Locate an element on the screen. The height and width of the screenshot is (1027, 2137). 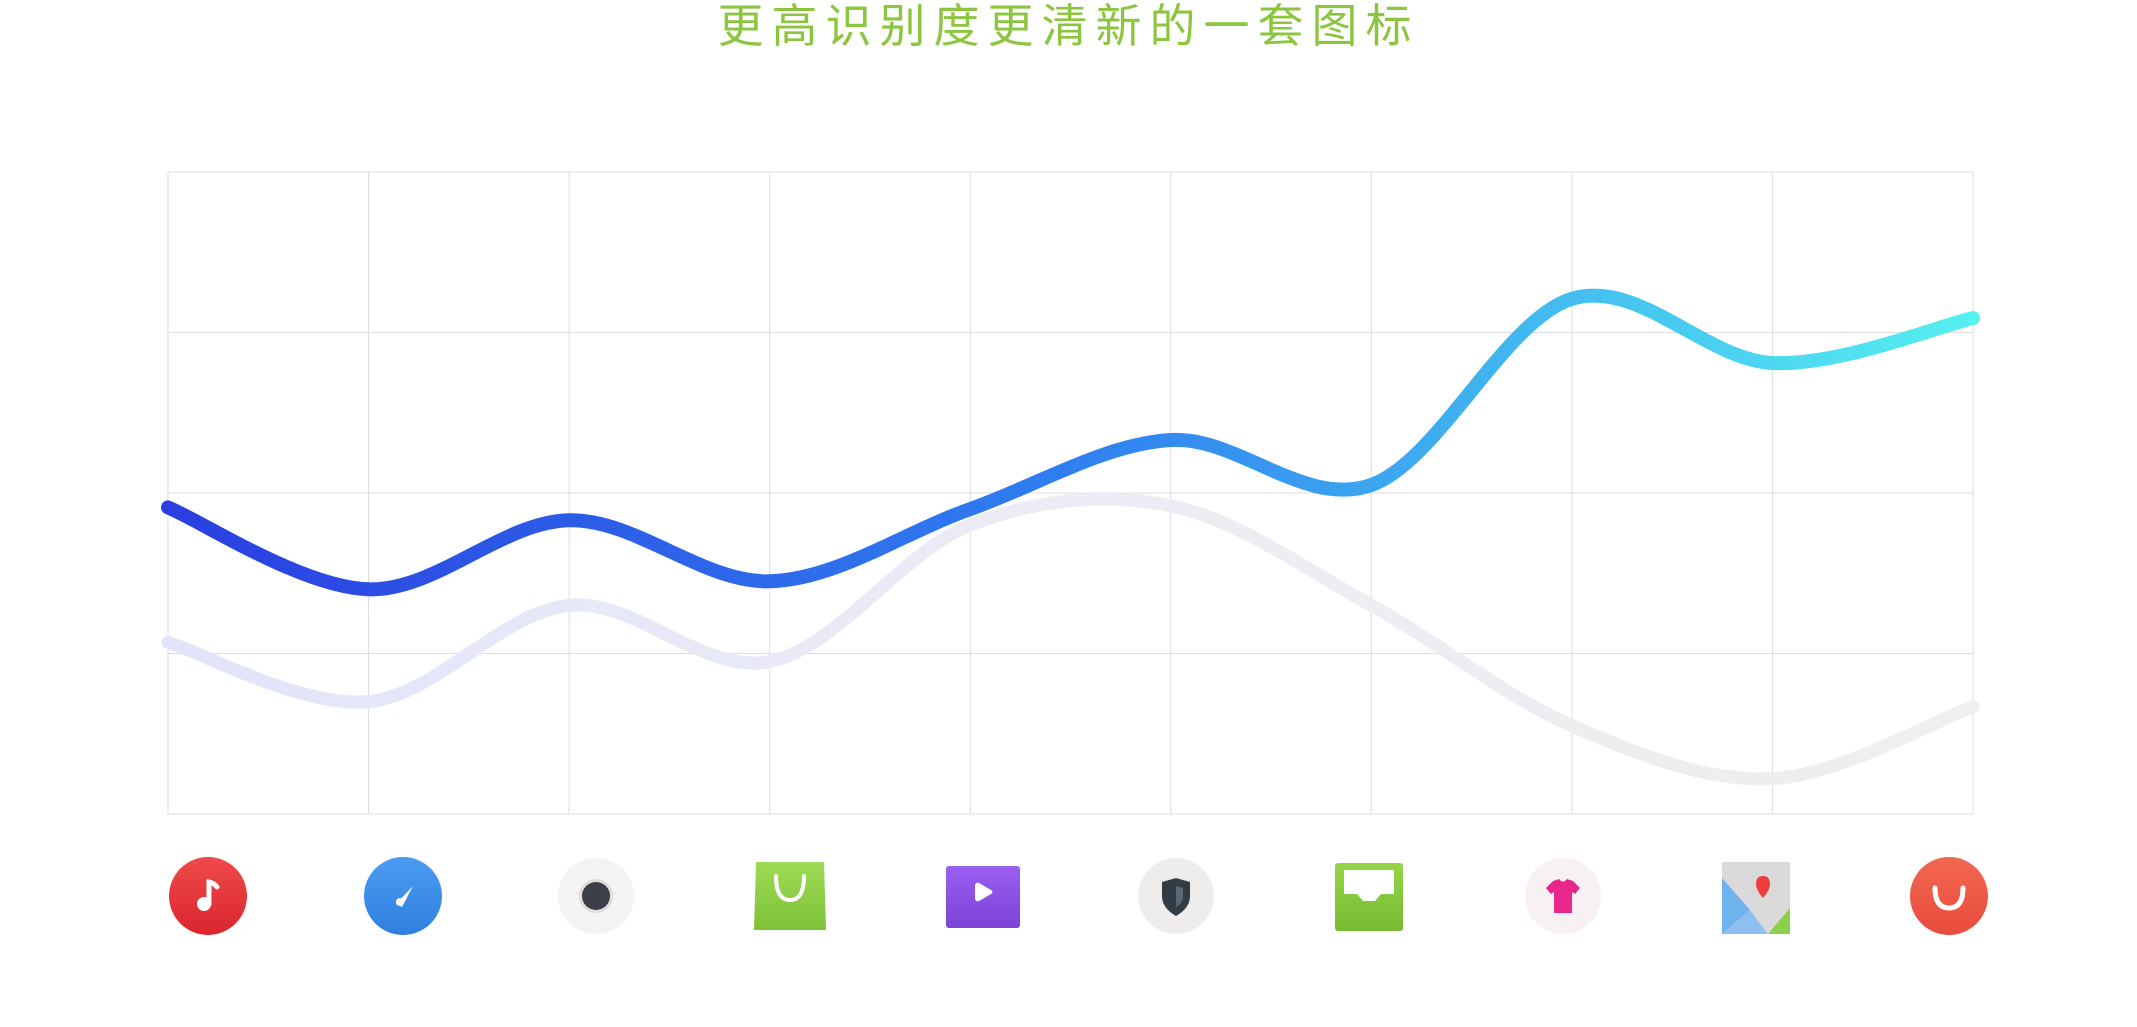
music-icon is located at coordinates (208, 896).